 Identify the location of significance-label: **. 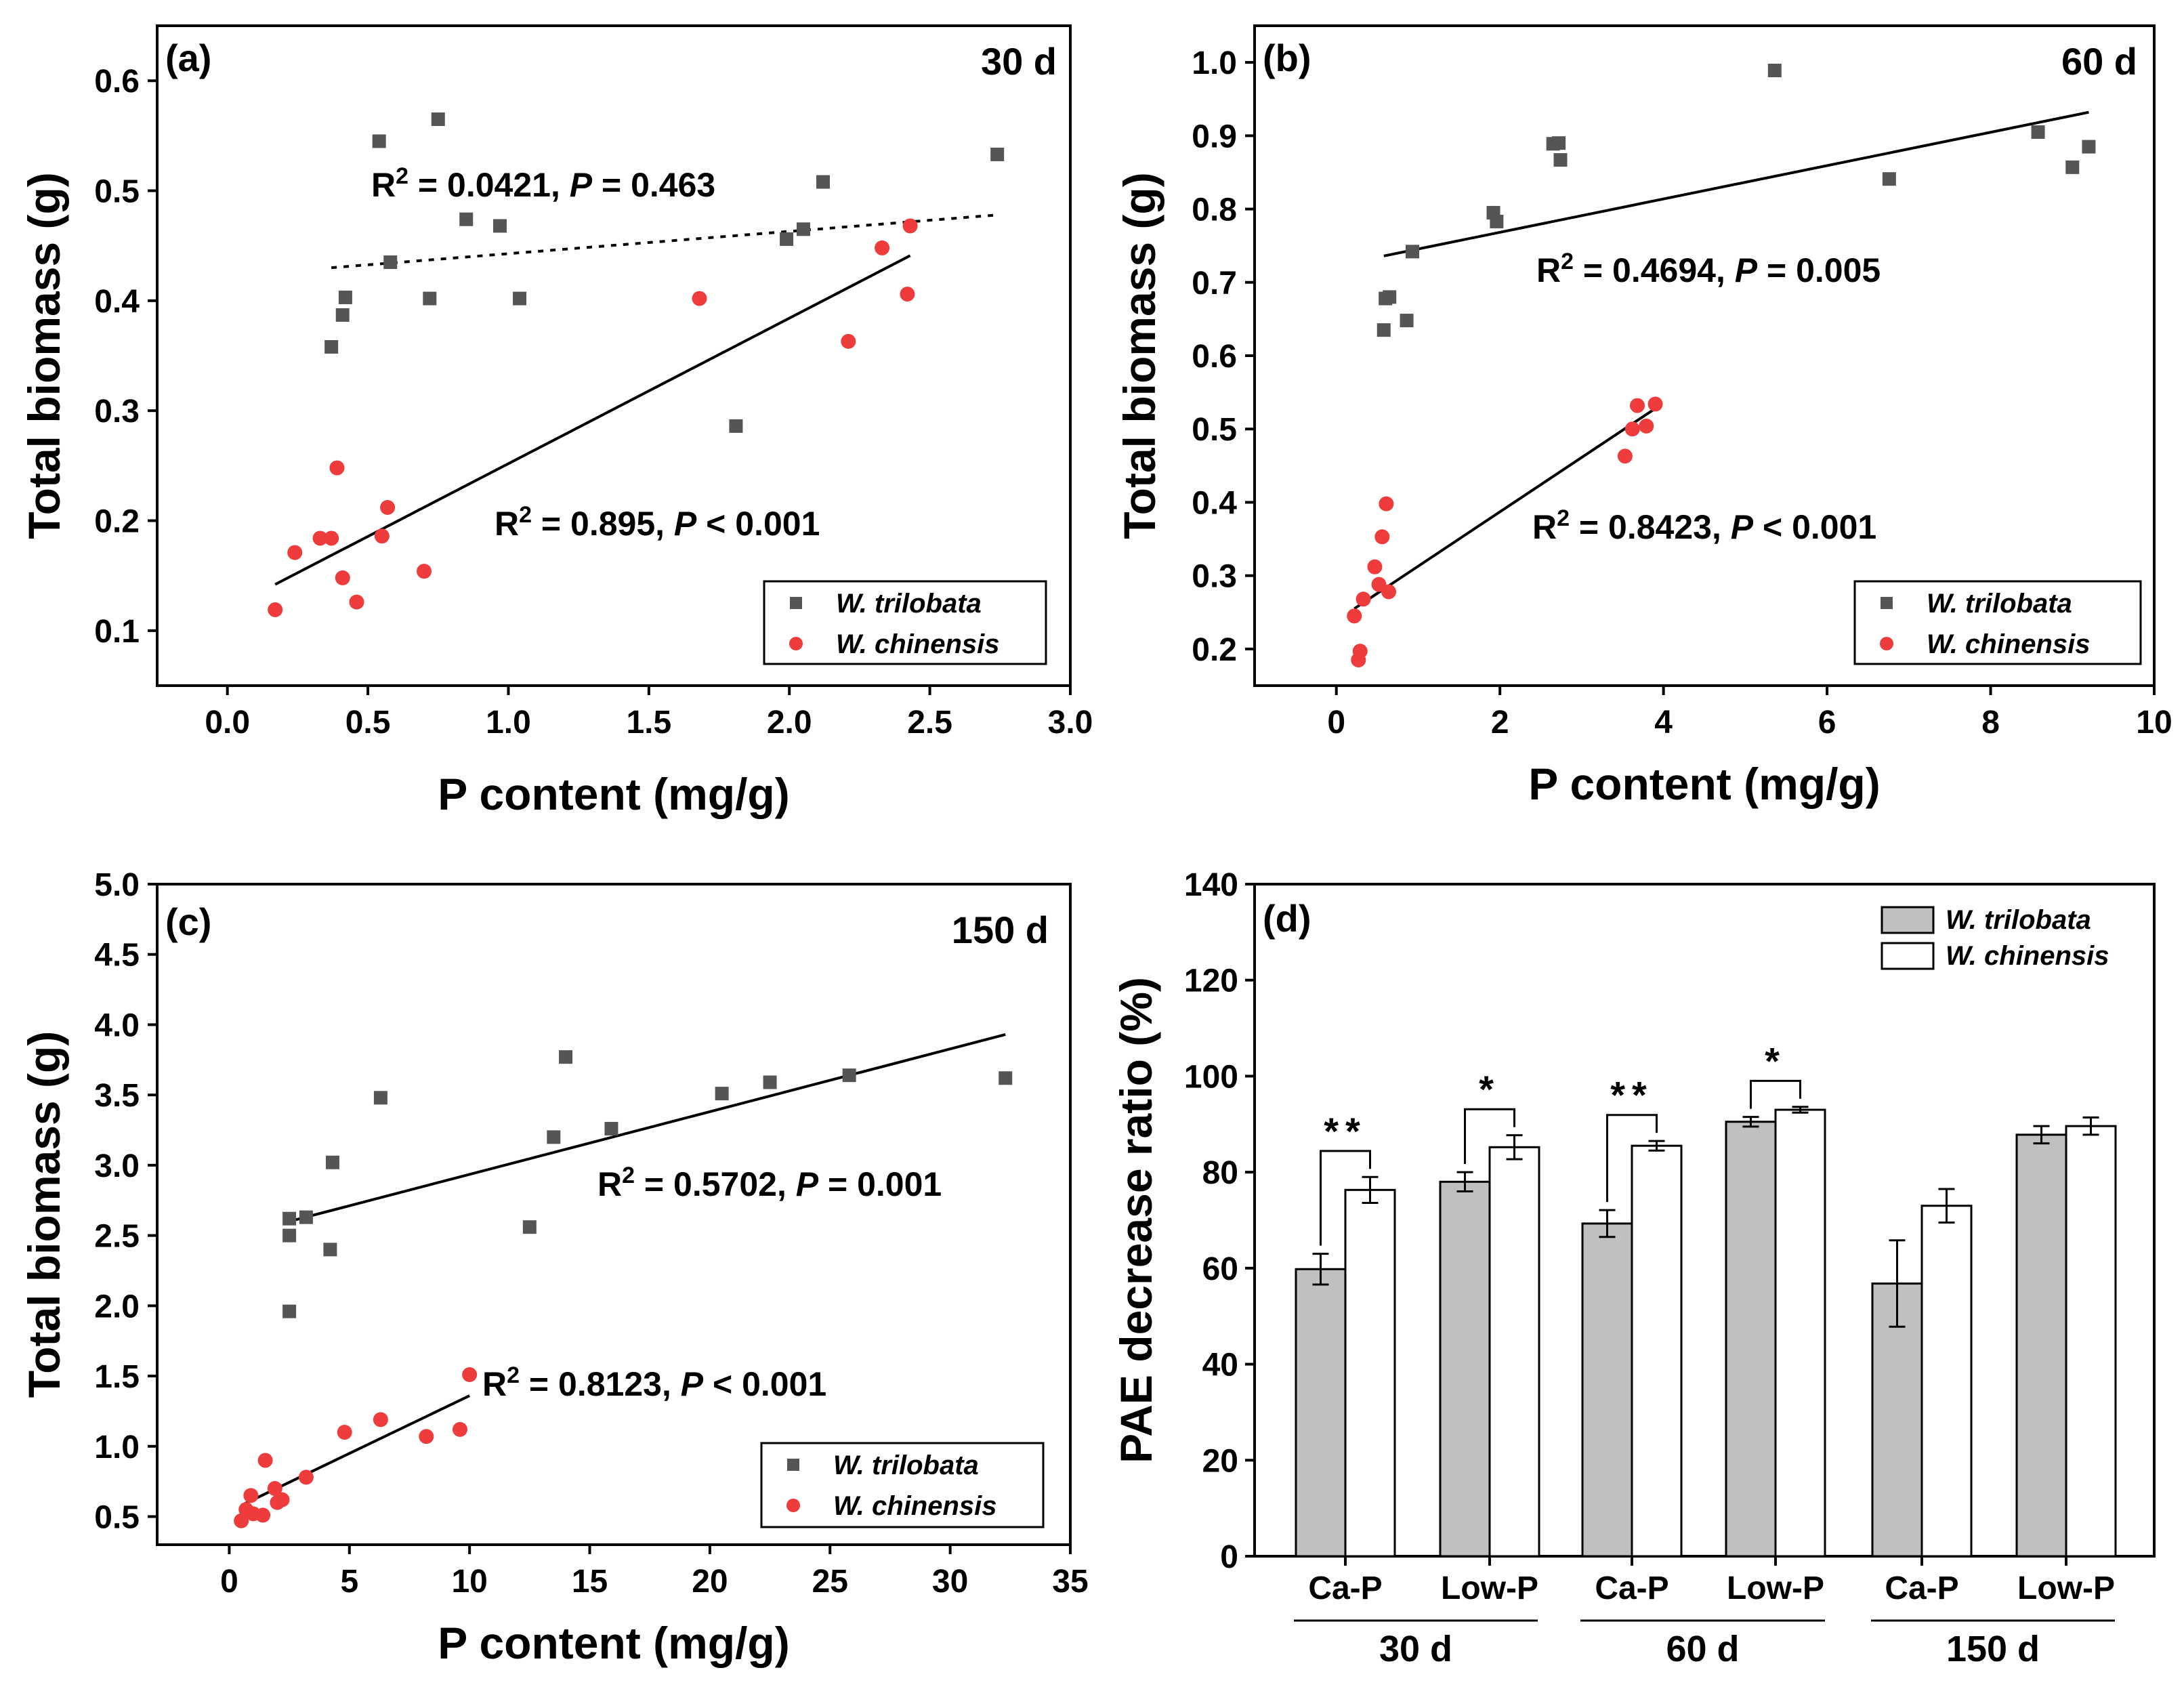
(1345, 1131).